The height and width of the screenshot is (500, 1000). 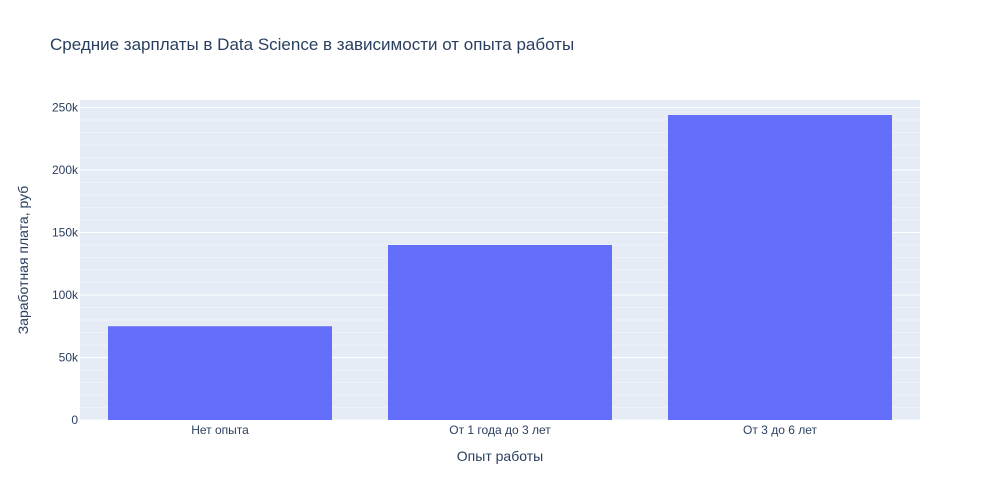 I want to click on y-tick-label: 0, so click(x=74, y=420).